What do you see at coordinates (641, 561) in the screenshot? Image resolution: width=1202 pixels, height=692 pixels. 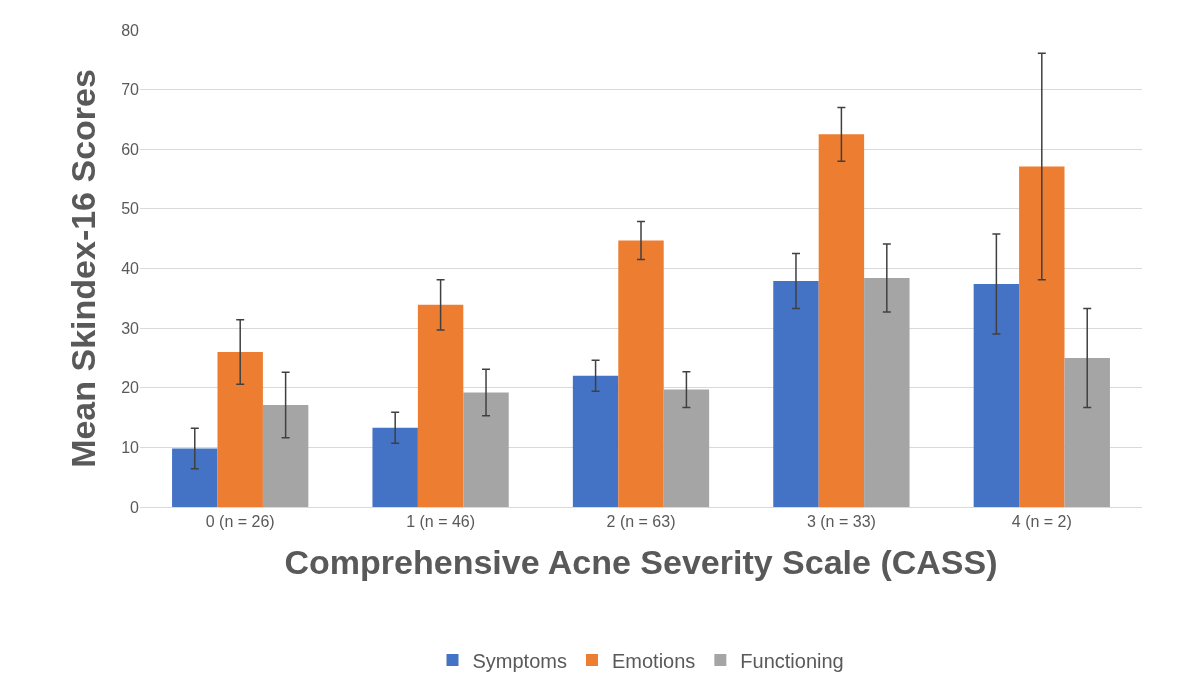 I see `x-axis-title: Comprehensive Acne Severity Scale (CASS)` at bounding box center [641, 561].